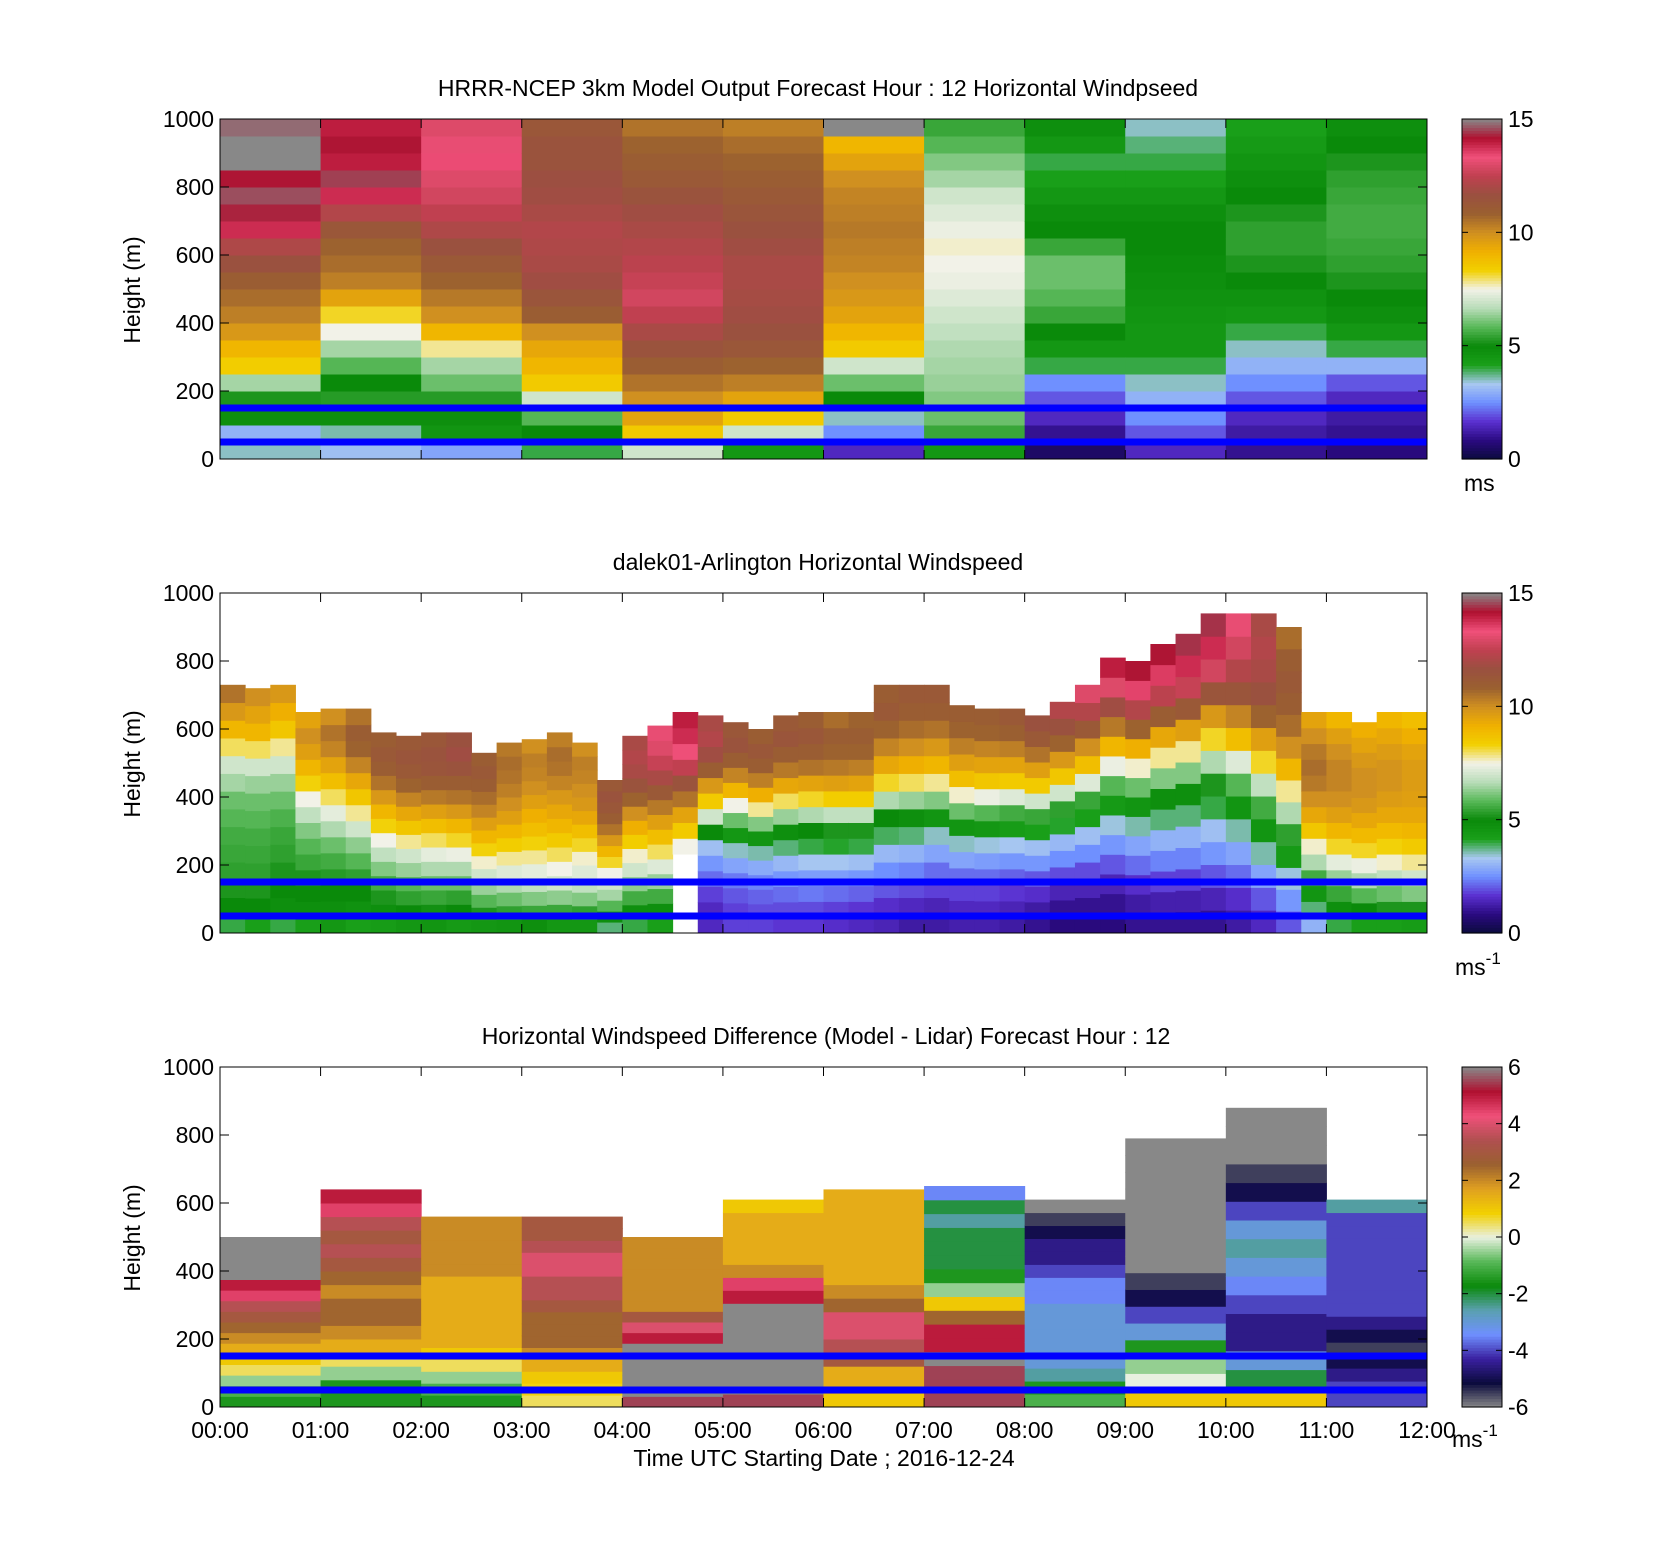 This screenshot has width=1680, height=1561. Describe the element at coordinates (195, 255) in the screenshot. I see `y-tick-label: 600` at that location.